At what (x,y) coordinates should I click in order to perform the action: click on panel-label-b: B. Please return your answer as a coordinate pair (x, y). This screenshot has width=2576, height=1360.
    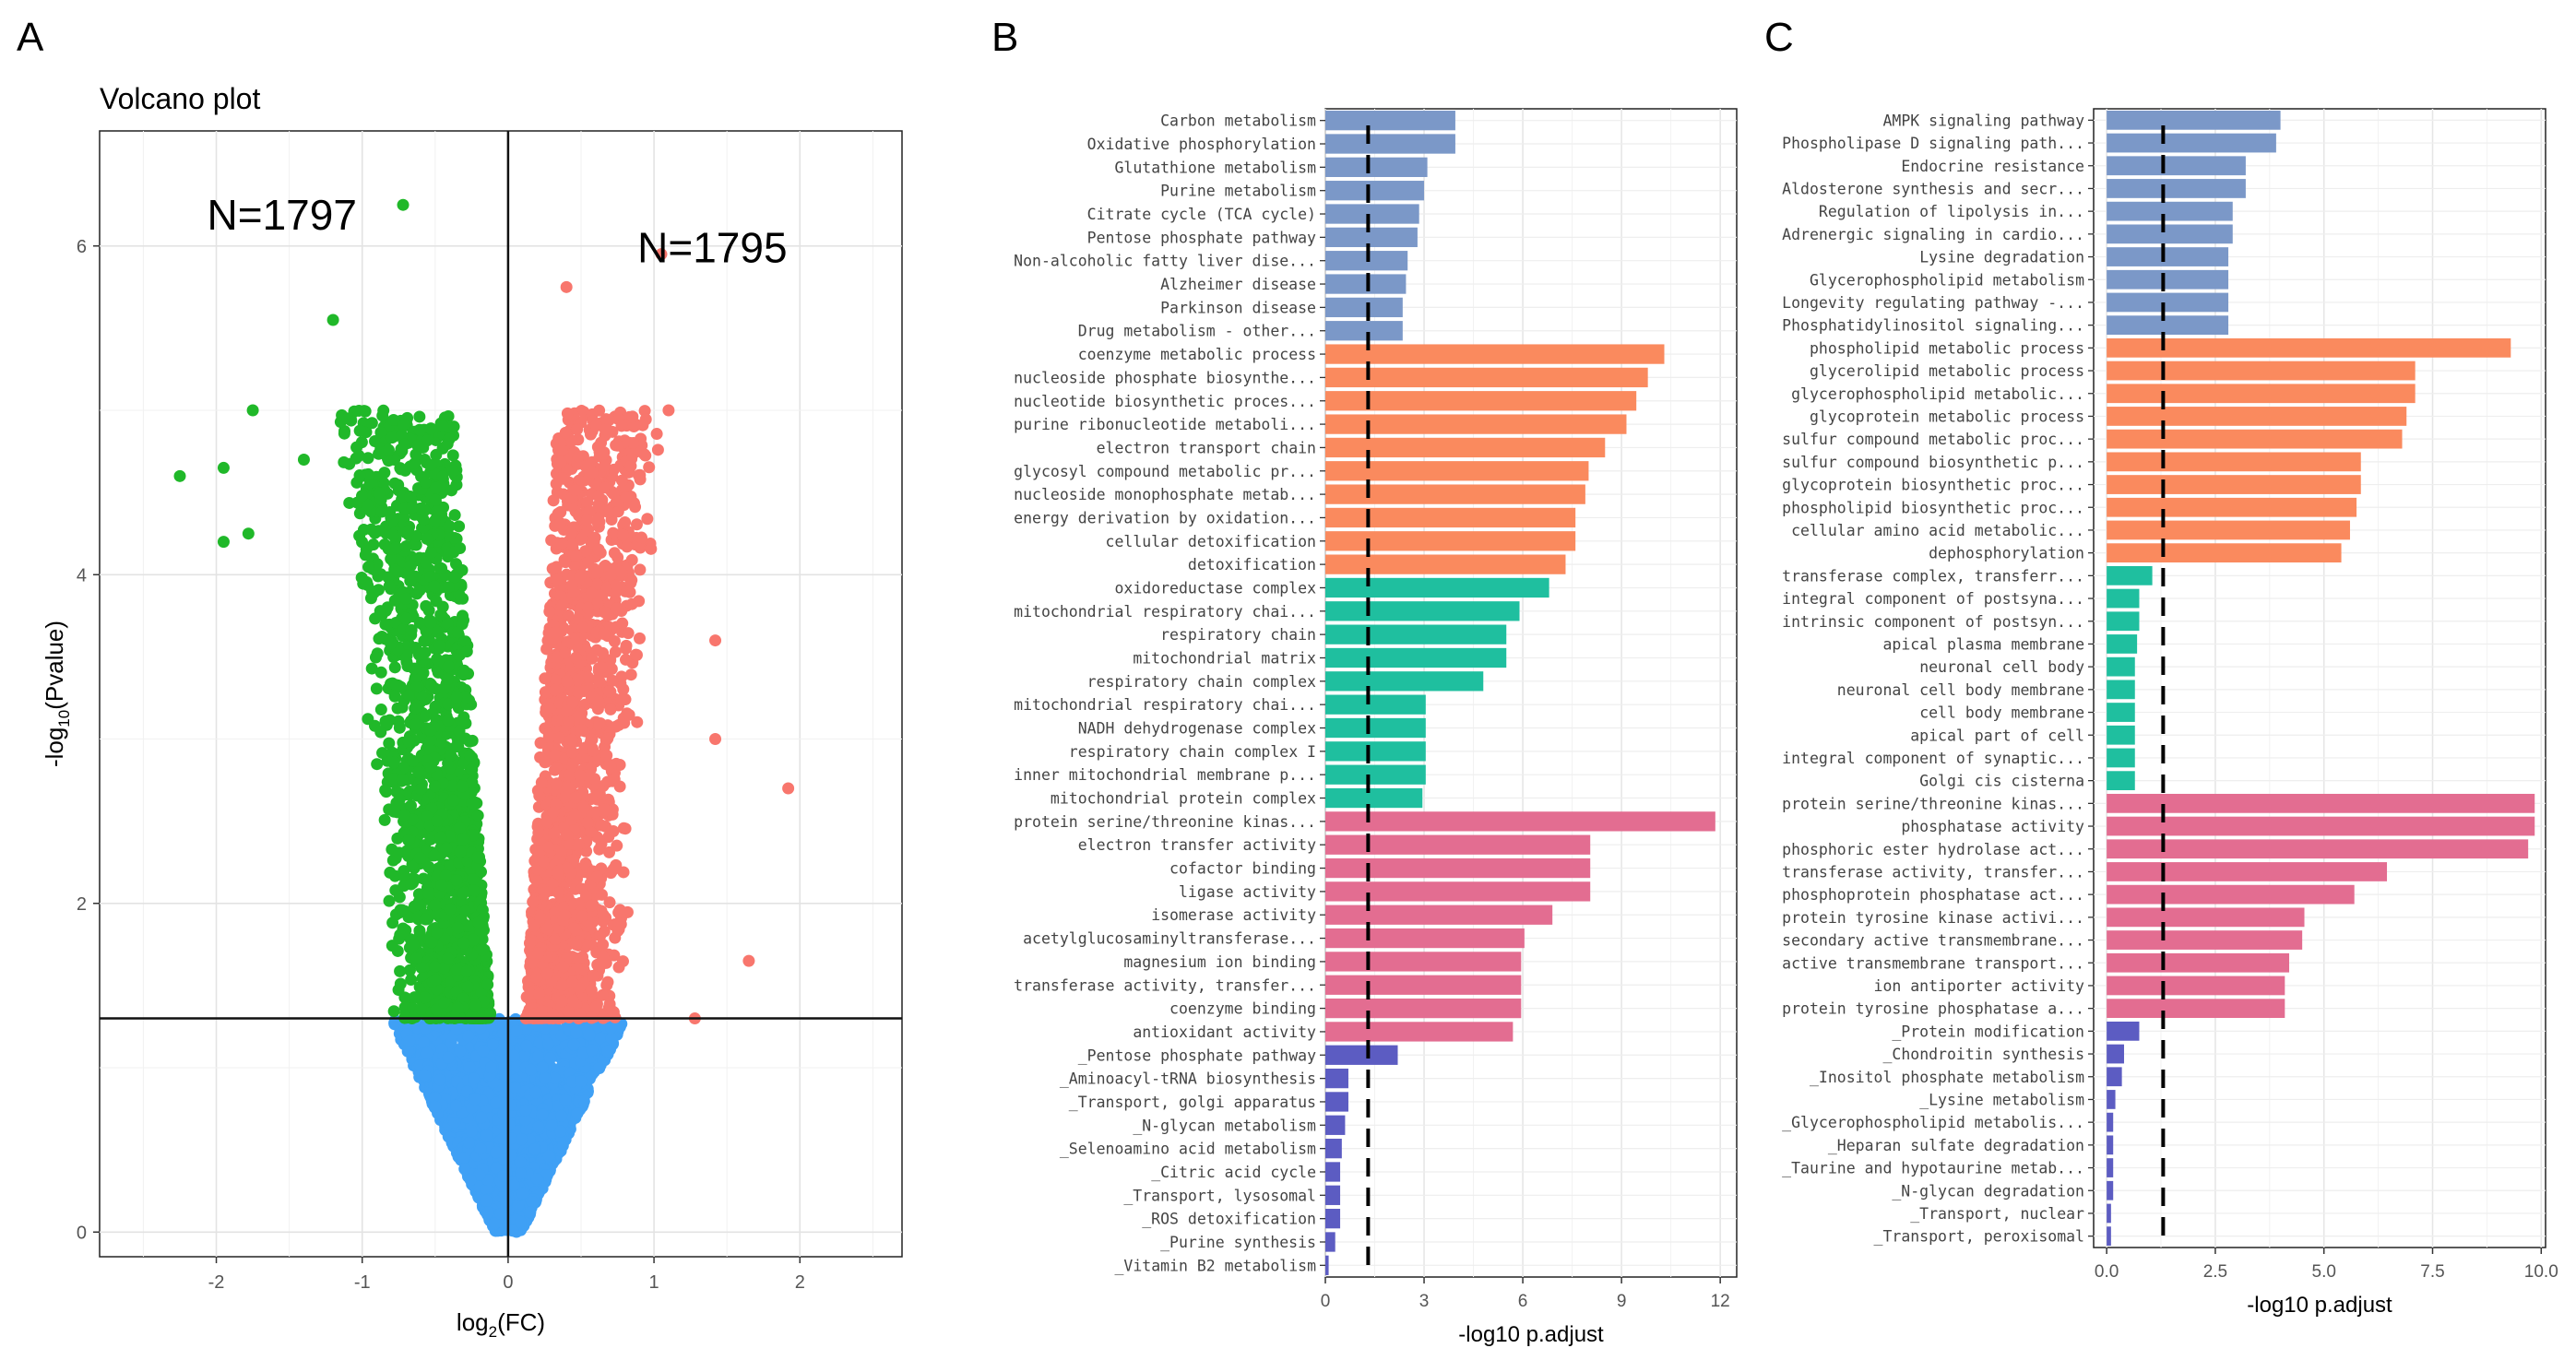
    Looking at the image, I should click on (1005, 37).